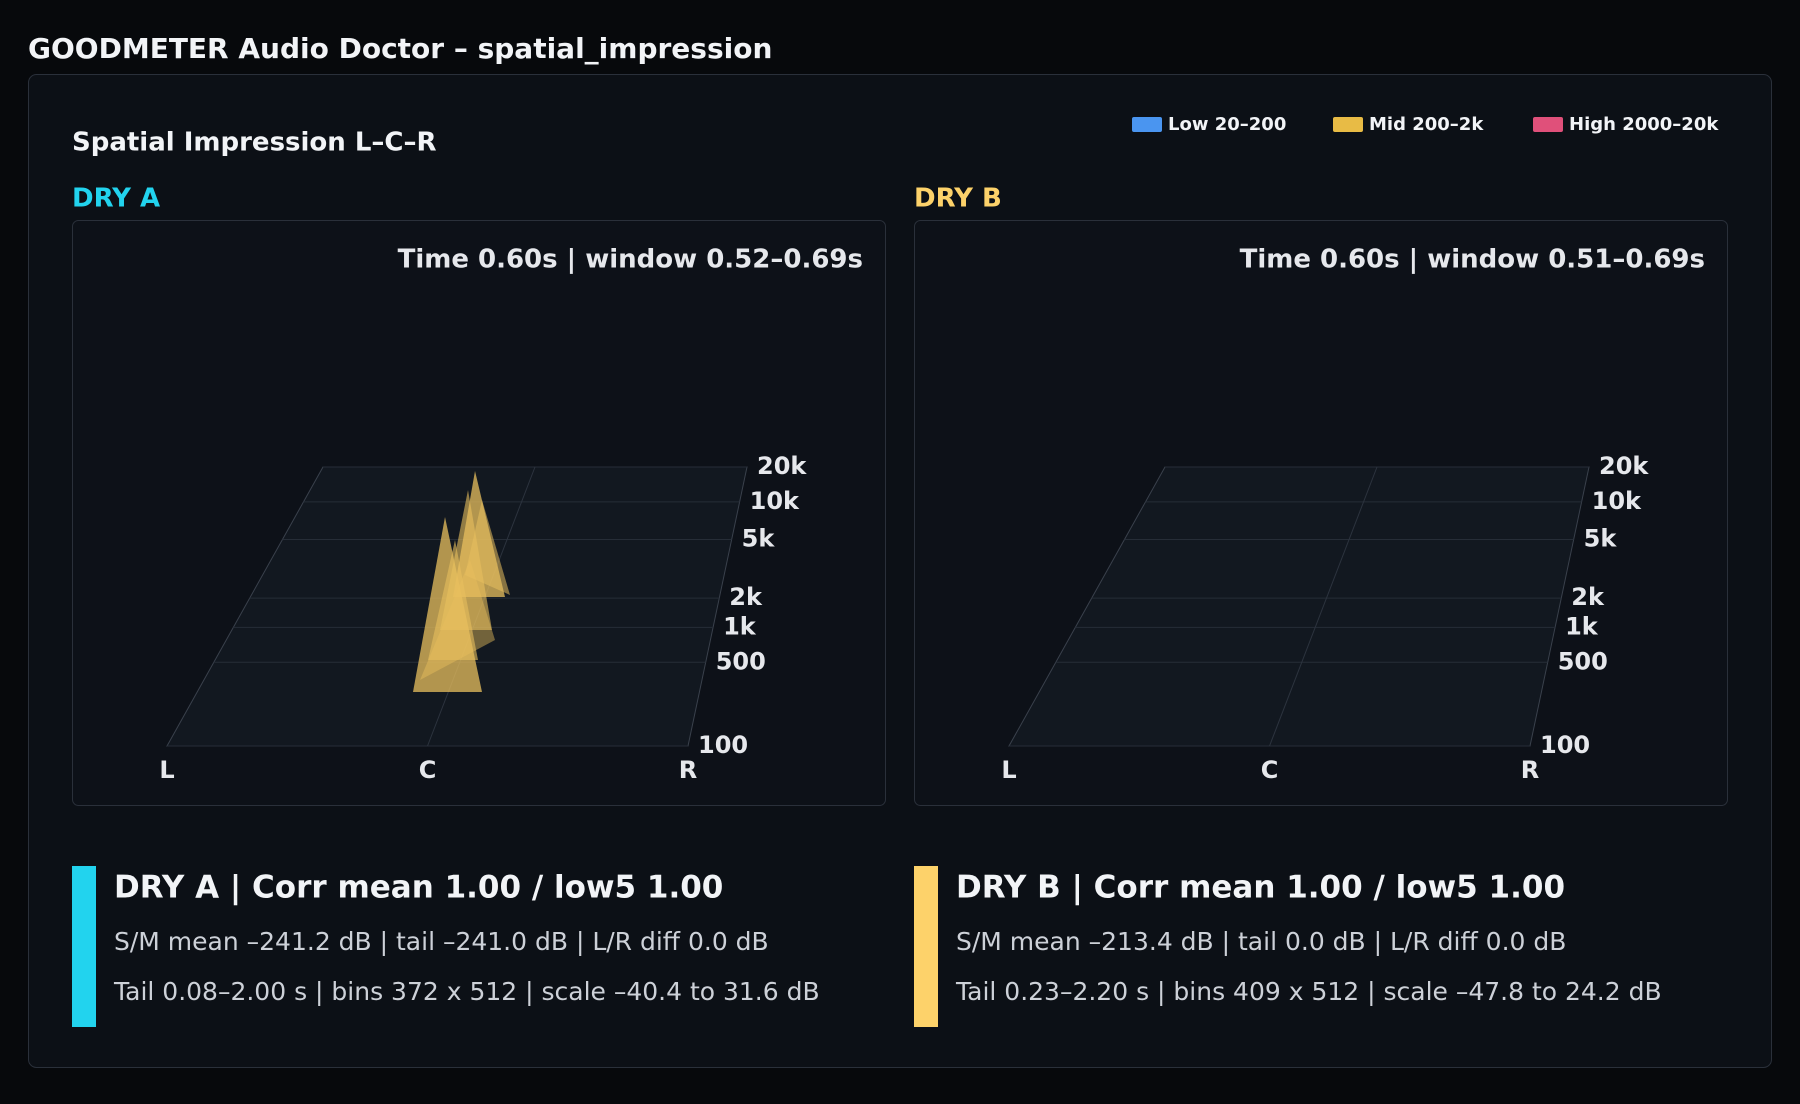 Image resolution: width=1800 pixels, height=1104 pixels. What do you see at coordinates (630, 260) in the screenshot?
I see `view-time: Time 0.60s | window 0.52–0.69s` at bounding box center [630, 260].